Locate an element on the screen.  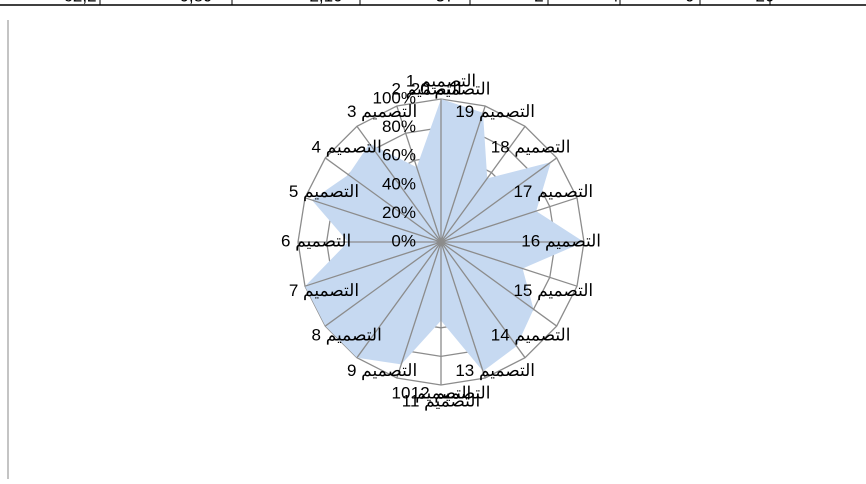
category-label: التصميم 11 is located at coordinates (441, 401).